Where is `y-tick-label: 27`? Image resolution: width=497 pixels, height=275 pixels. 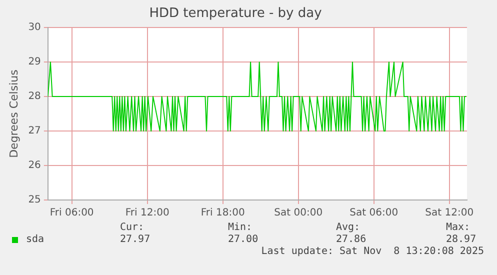
y-tick-label: 27 is located at coordinates (34, 131).